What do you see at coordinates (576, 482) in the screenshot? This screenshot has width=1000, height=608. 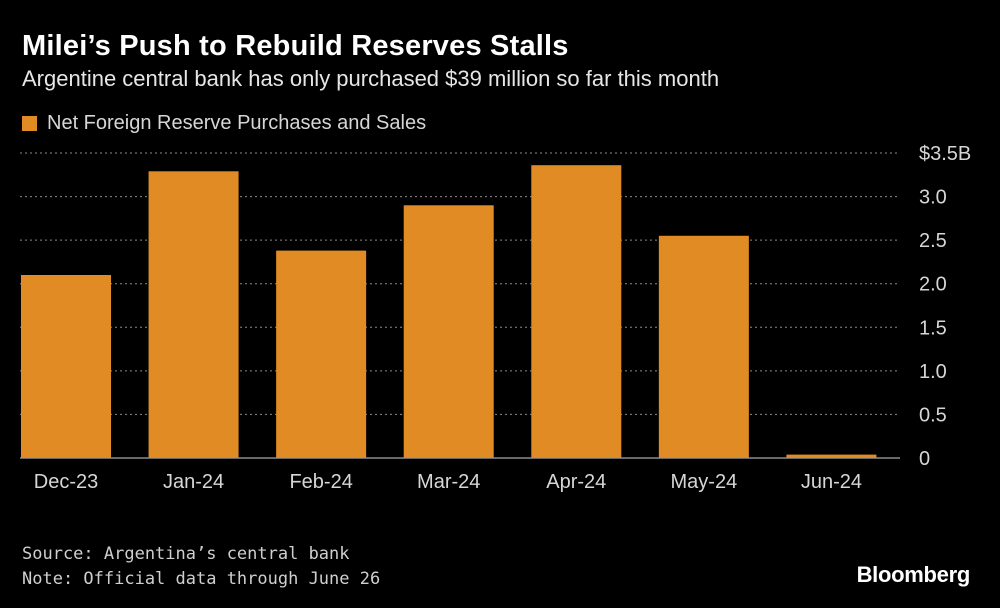 I see `x-tick-label: Apr-24` at bounding box center [576, 482].